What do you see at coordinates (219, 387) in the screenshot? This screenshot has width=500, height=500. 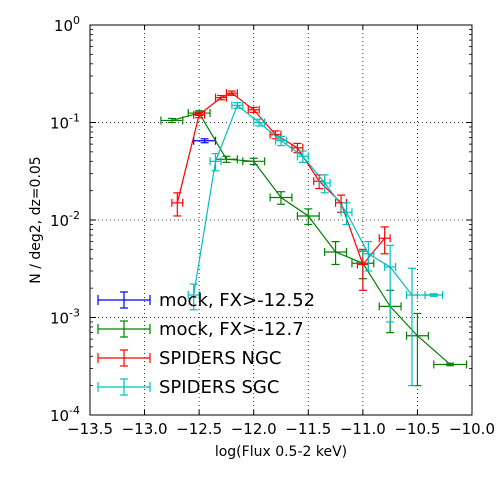 I see `legend-label: SPIDERS SGC` at bounding box center [219, 387].